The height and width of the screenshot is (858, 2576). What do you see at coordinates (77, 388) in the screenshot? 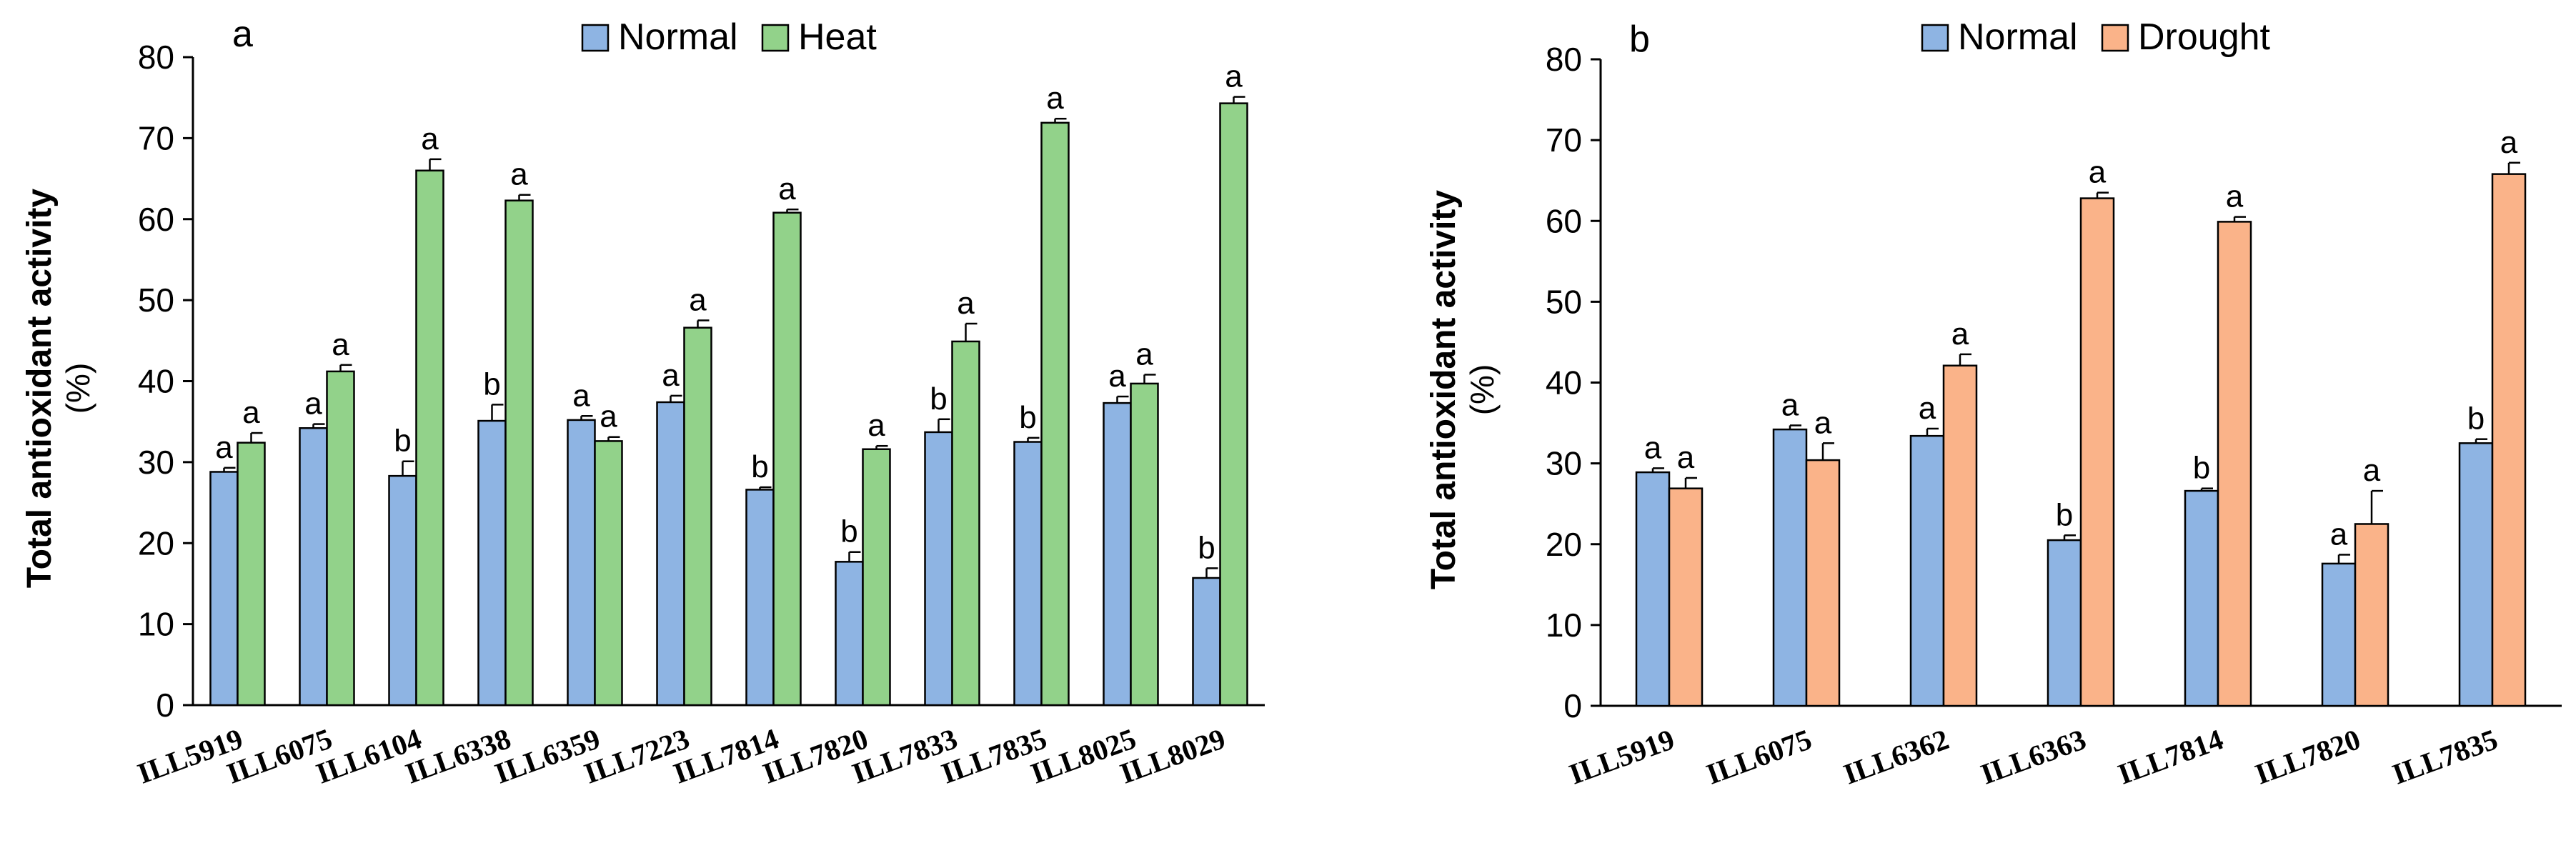
I see `y-axis-unit: (%)` at bounding box center [77, 388].